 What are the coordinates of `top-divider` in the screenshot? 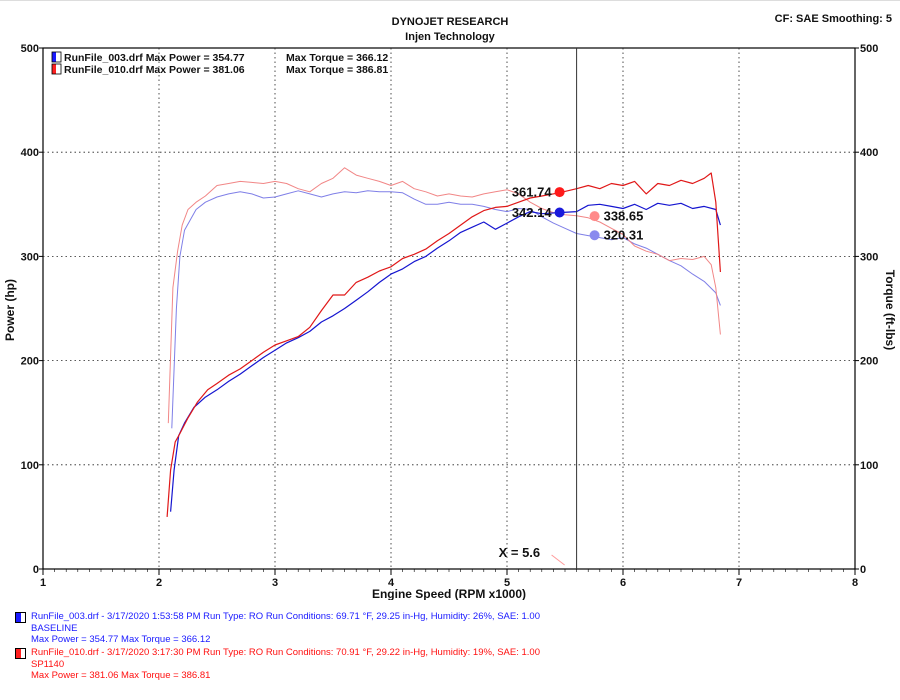 It's located at (450, 0).